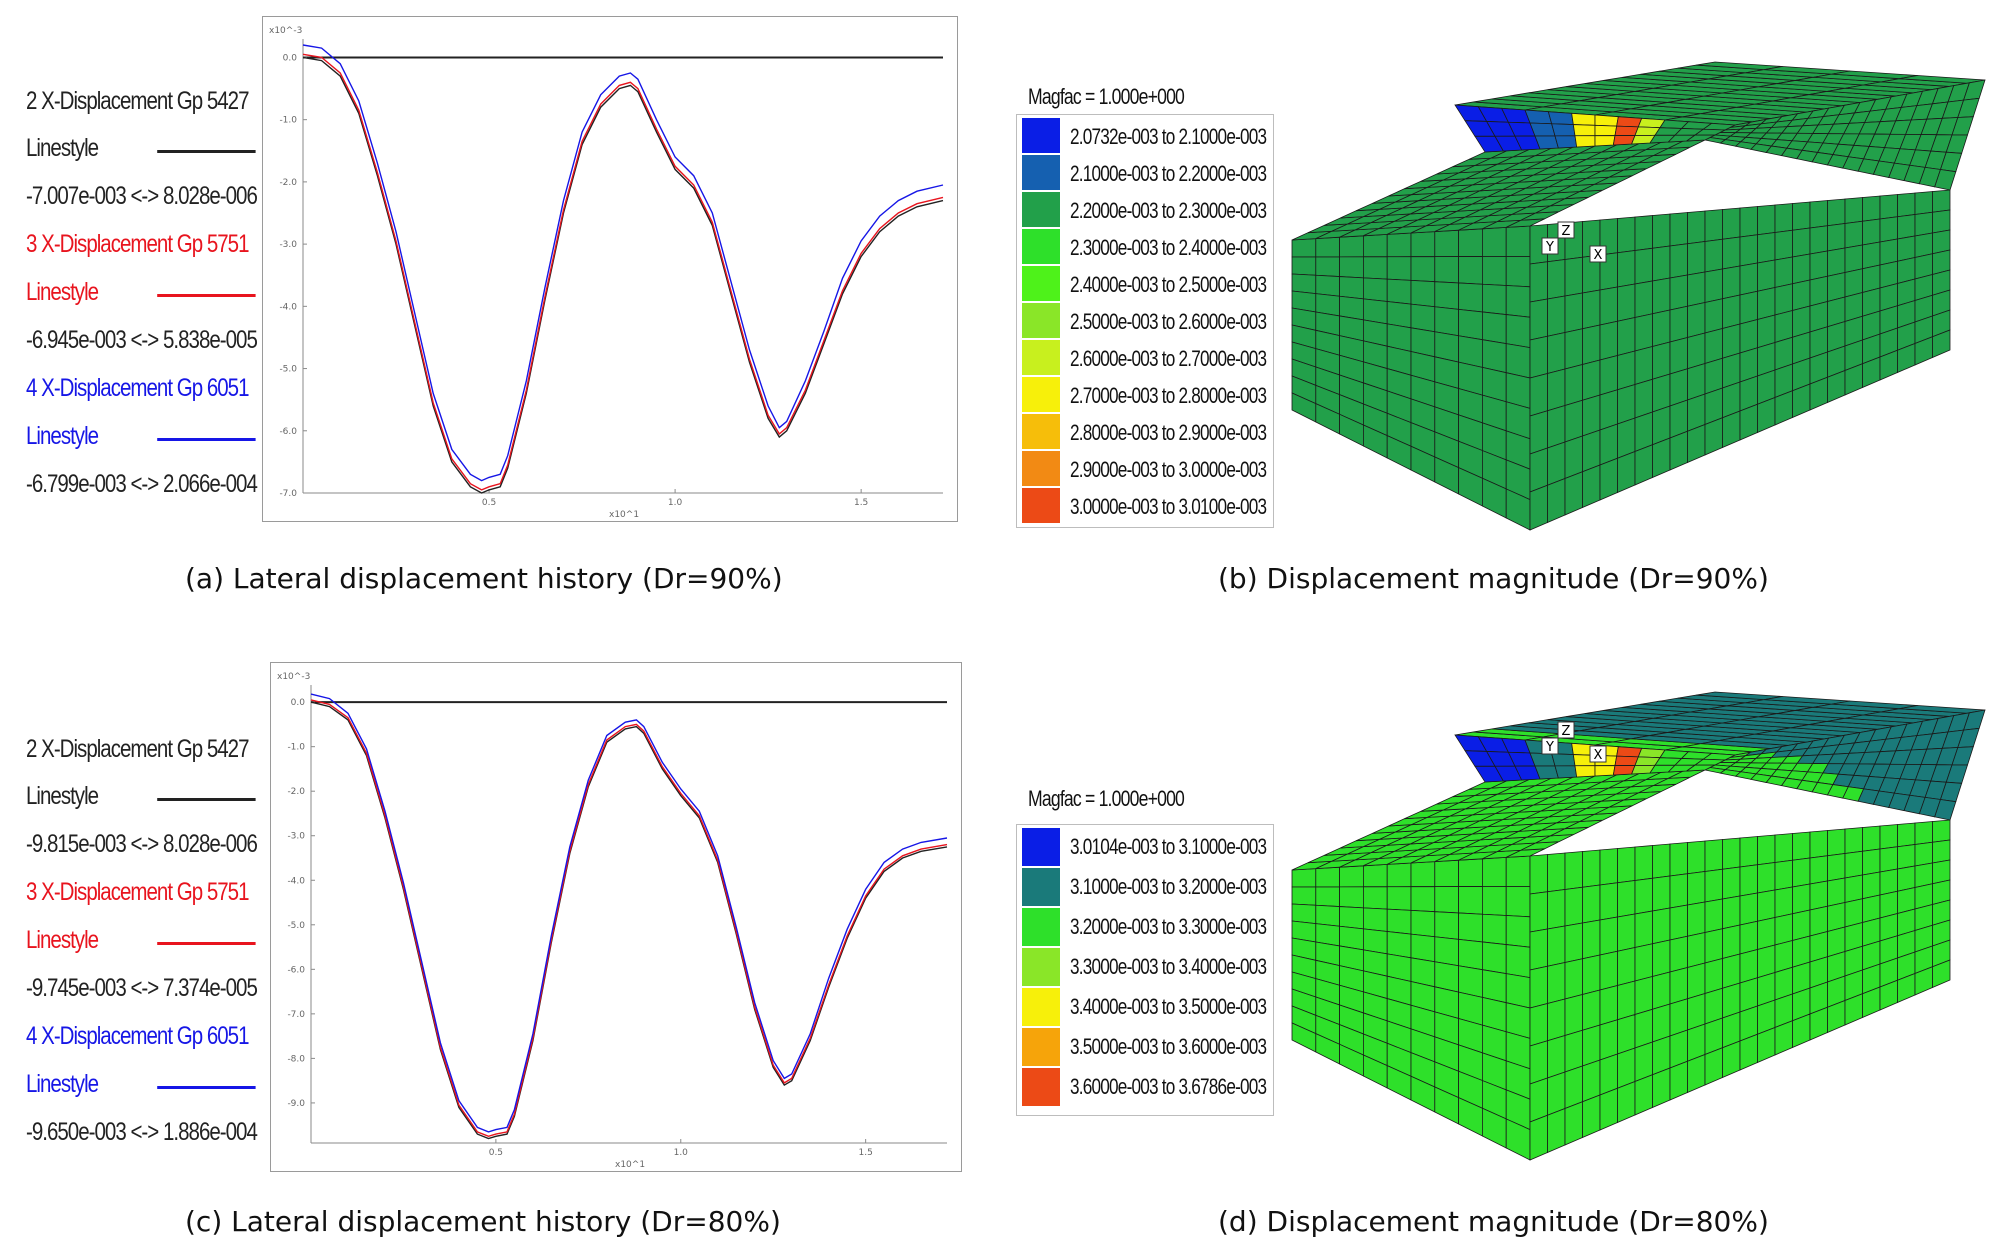 Image resolution: width=2008 pixels, height=1249 pixels. I want to click on x-multiplier-label: x10^1, so click(624, 515).